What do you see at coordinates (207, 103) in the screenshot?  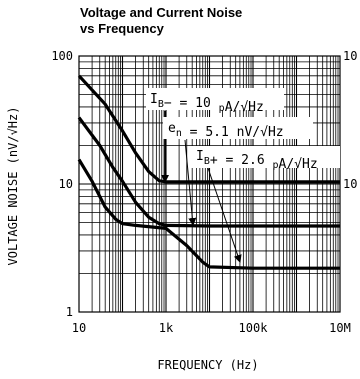 I see `annotation-label-1: IB− = 10 pA/√Hz` at bounding box center [207, 103].